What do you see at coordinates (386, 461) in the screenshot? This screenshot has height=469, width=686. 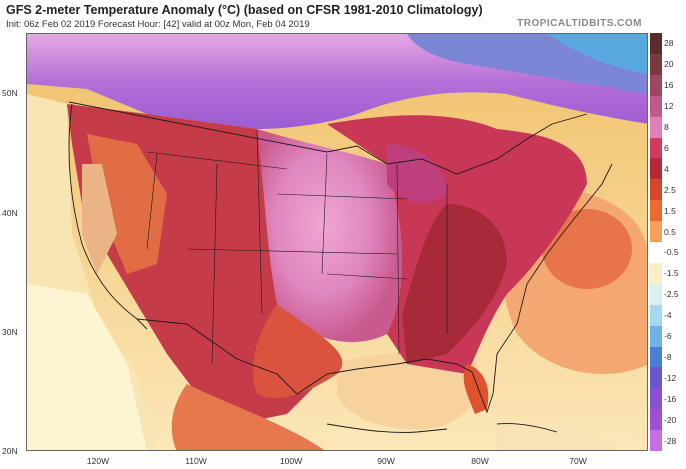 I see `lon-label-90w: 90W` at bounding box center [386, 461].